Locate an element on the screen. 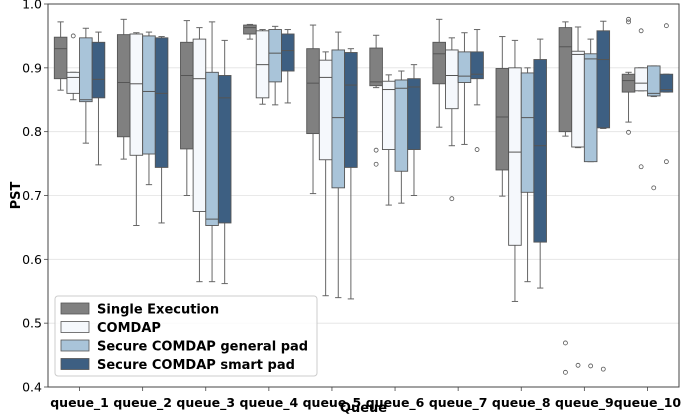 This screenshot has height=418, width=697. legend-frame is located at coordinates (186, 336).